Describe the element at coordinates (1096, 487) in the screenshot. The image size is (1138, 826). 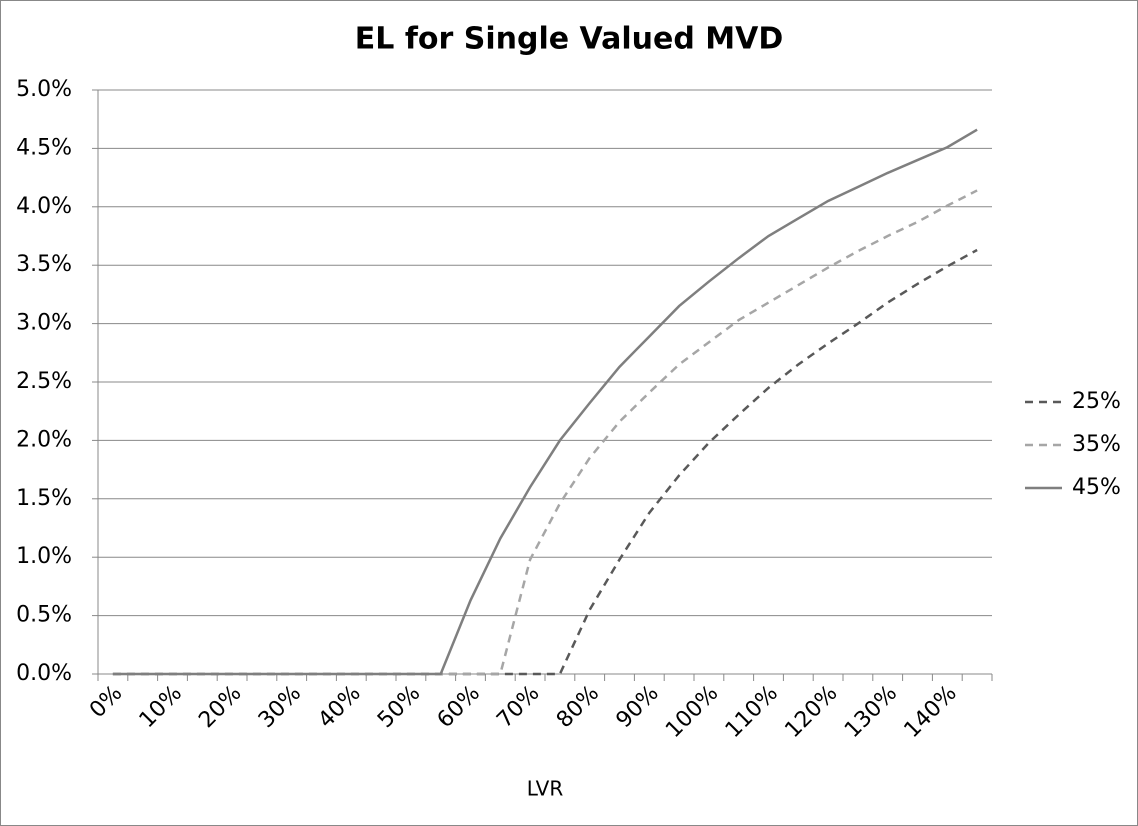
I see `legend-label: 45%` at that location.